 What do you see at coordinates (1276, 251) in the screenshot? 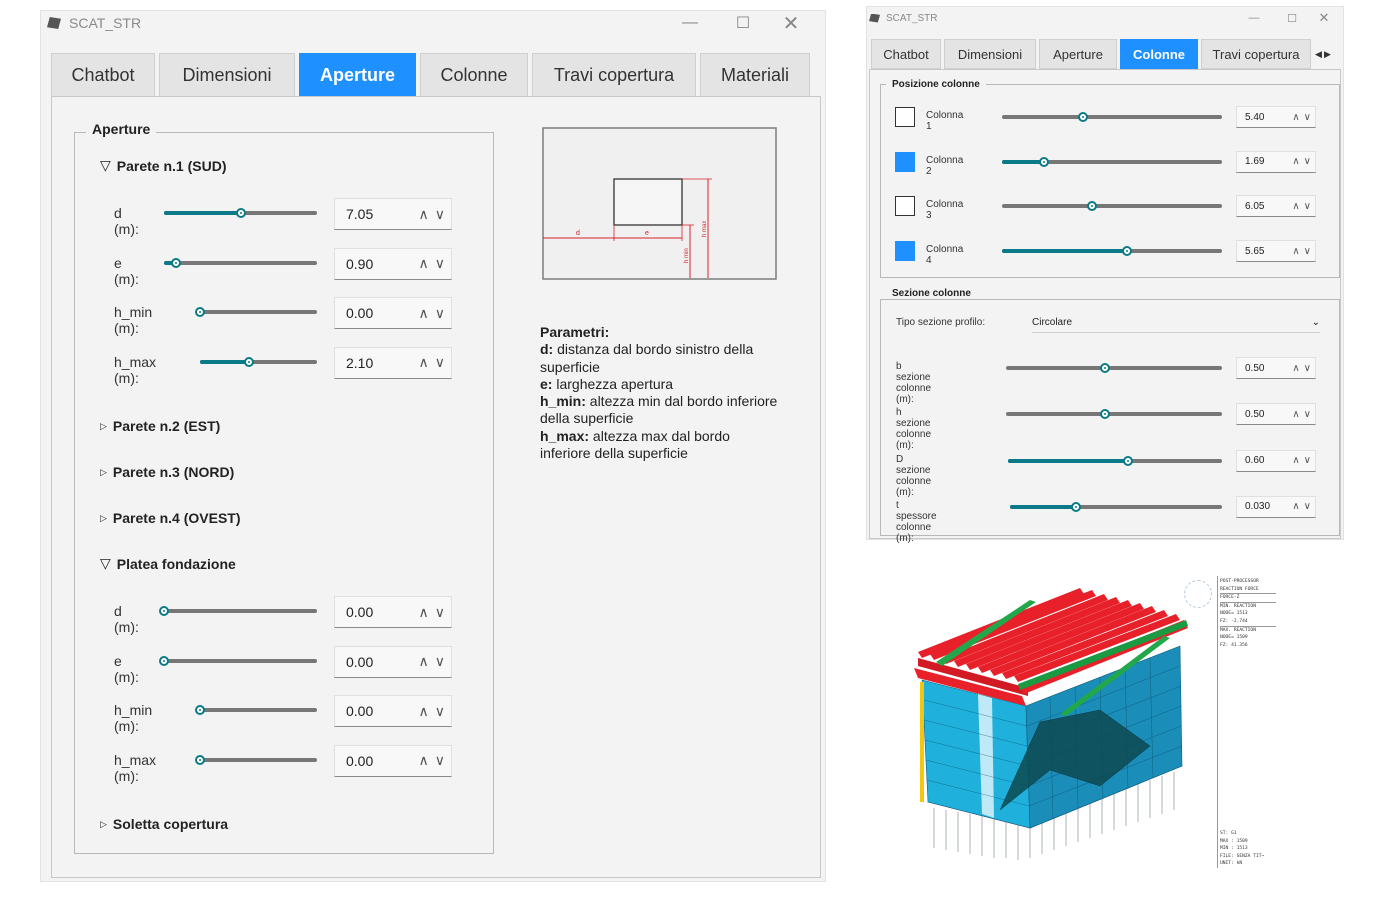
I see `value-spinbox: 5.65 ∧ ∨` at bounding box center [1276, 251].